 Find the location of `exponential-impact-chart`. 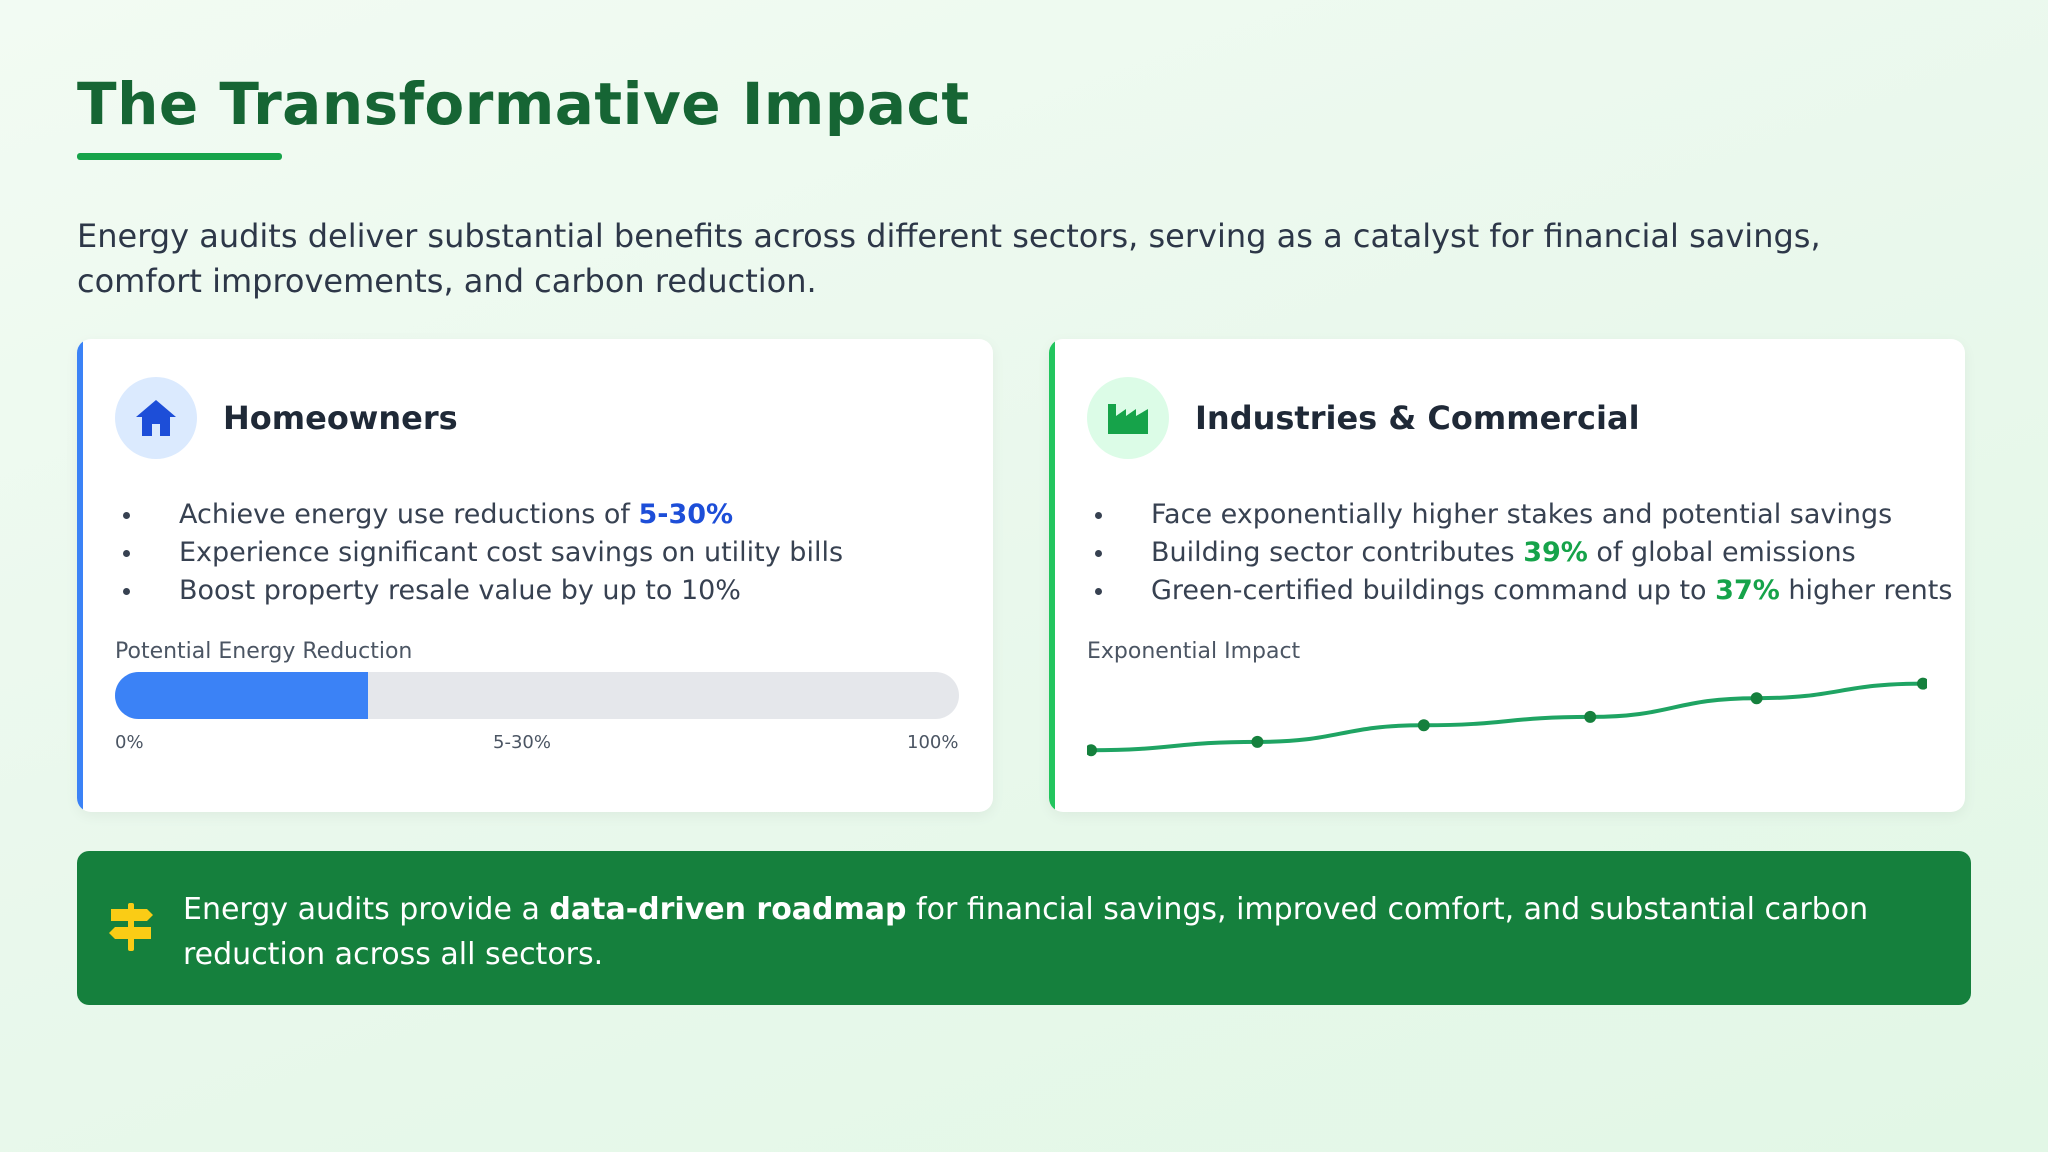

exponential-impact-chart is located at coordinates (1507, 717).